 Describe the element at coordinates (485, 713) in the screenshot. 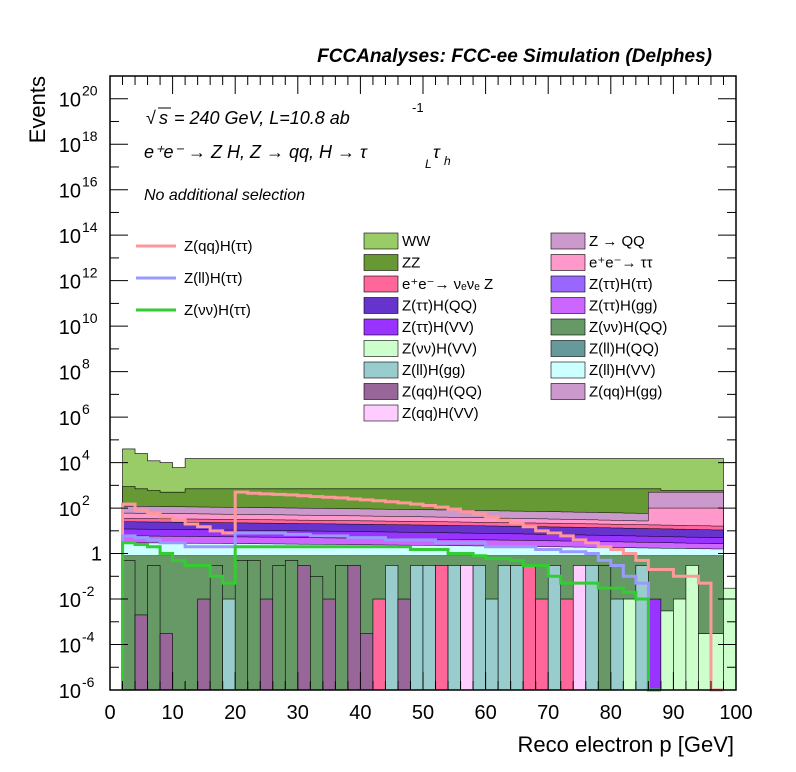

I see `x-tick-label: 60` at that location.